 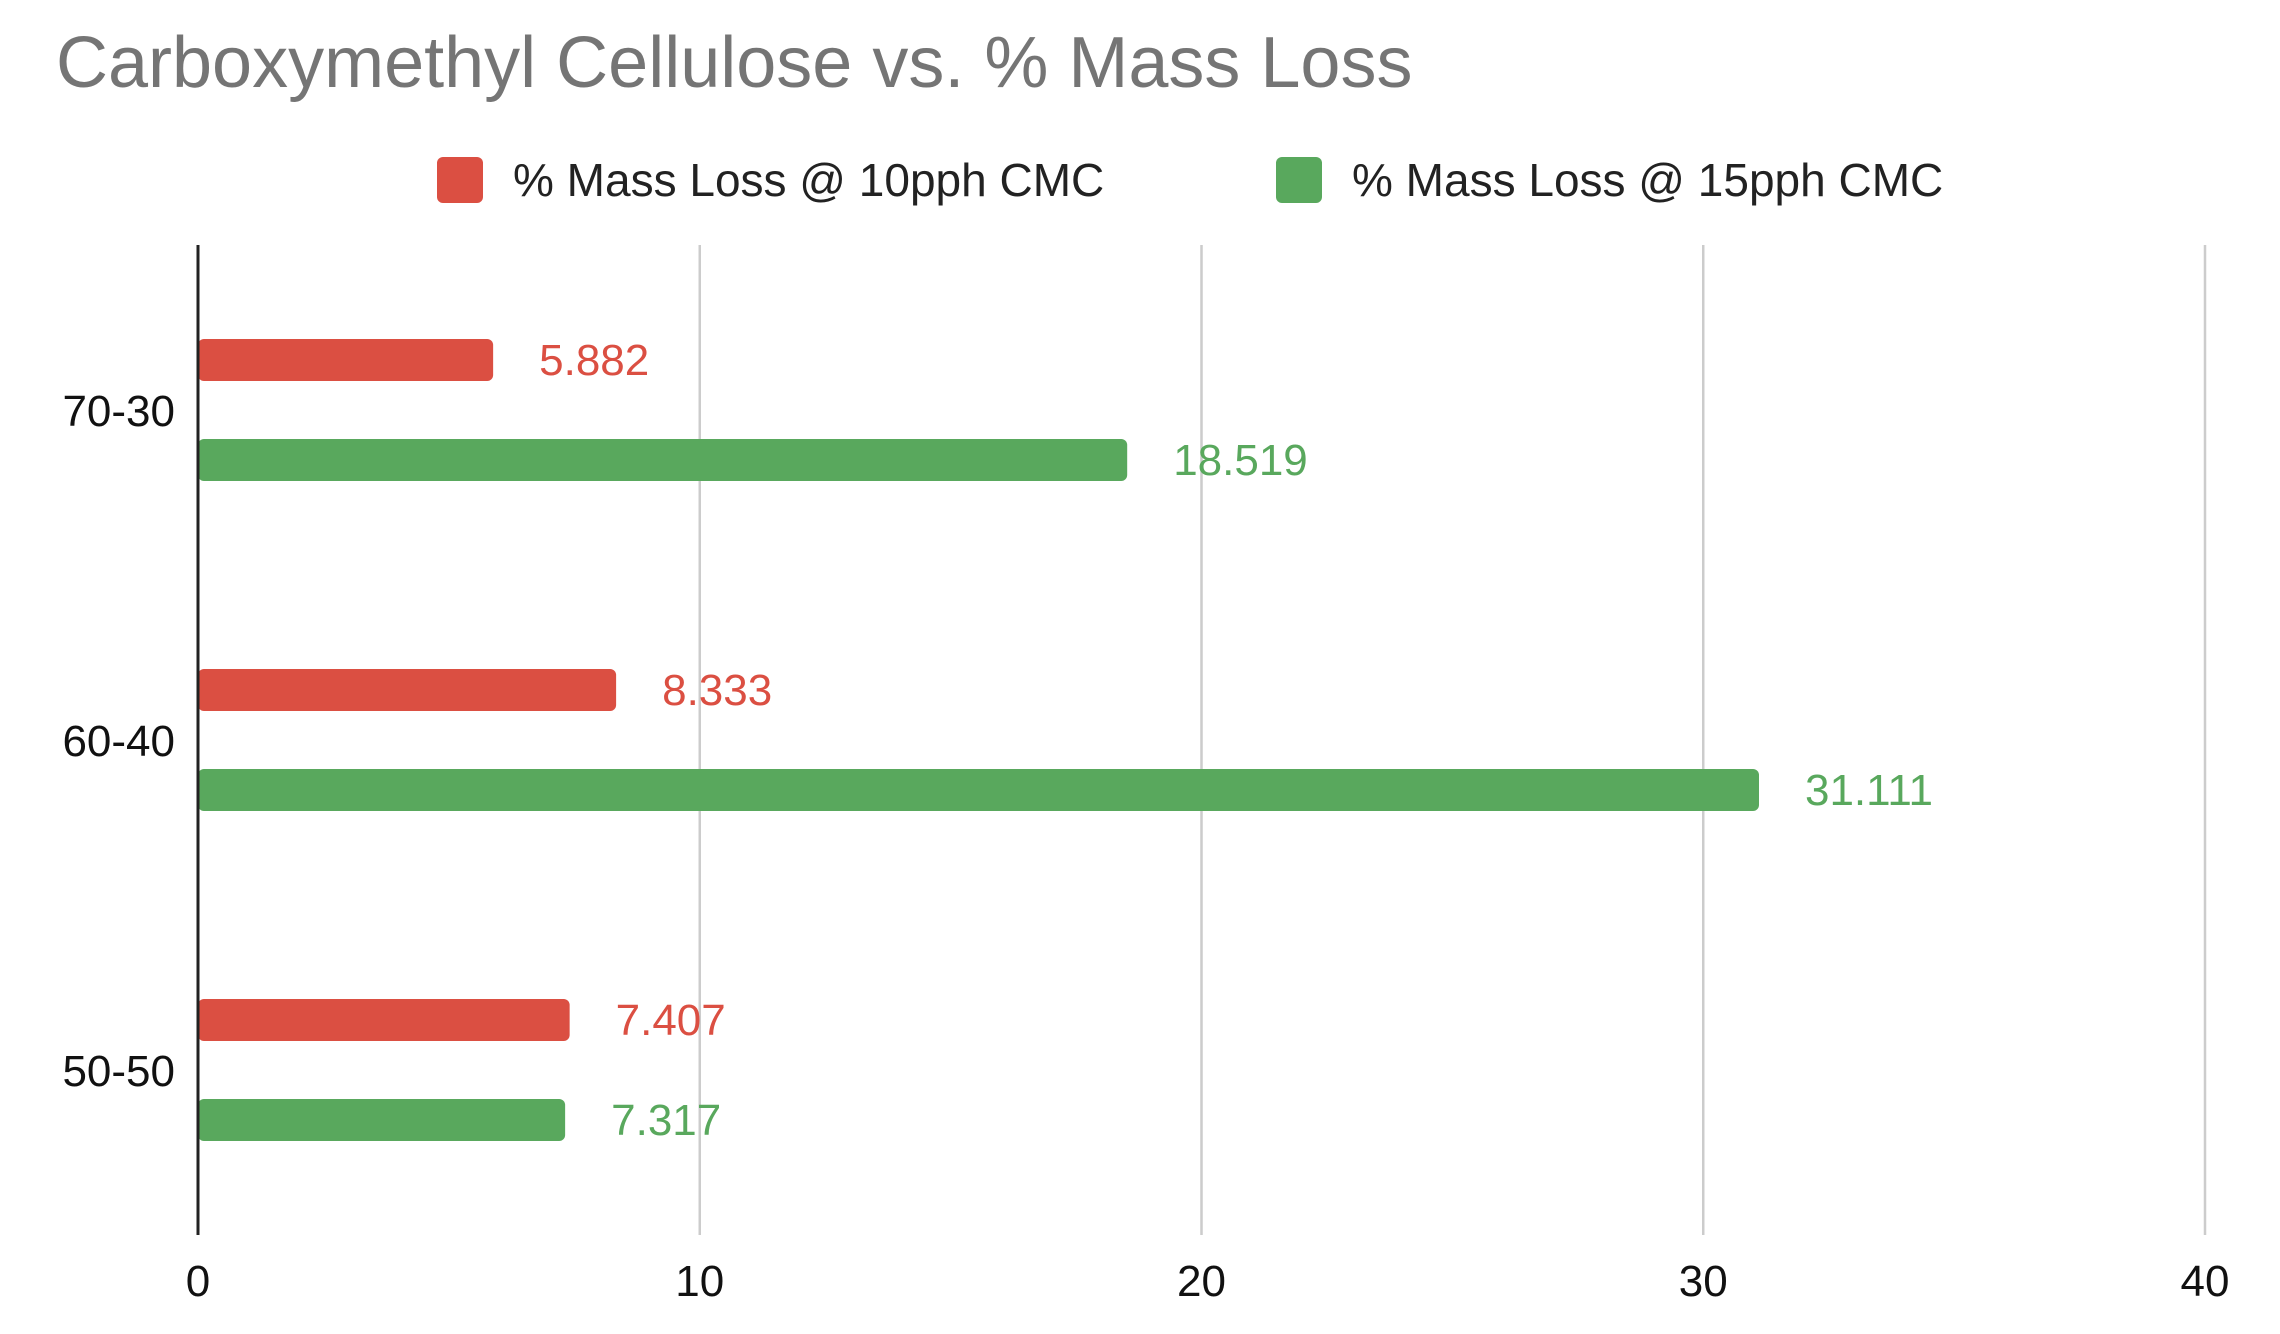 What do you see at coordinates (666, 1120) in the screenshot?
I see `data-label-15pph-50-50: 7.317` at bounding box center [666, 1120].